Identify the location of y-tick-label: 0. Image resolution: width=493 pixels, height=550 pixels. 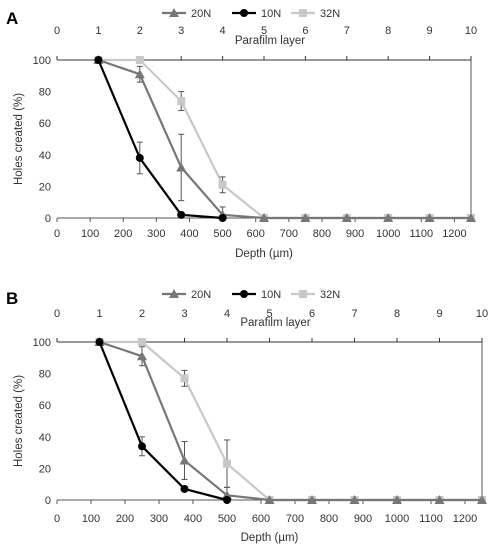
(48, 501).